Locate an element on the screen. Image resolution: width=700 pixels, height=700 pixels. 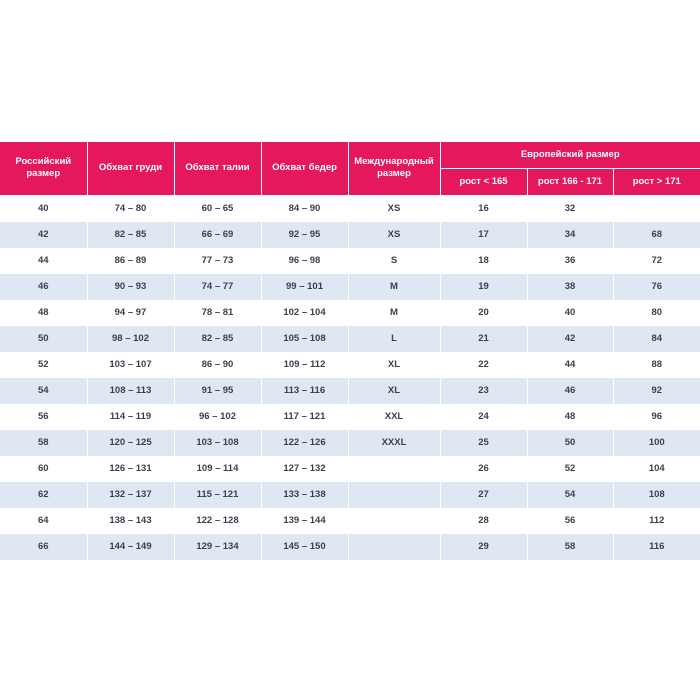
table-cell: 126 – 131 is located at coordinates (130, 468).